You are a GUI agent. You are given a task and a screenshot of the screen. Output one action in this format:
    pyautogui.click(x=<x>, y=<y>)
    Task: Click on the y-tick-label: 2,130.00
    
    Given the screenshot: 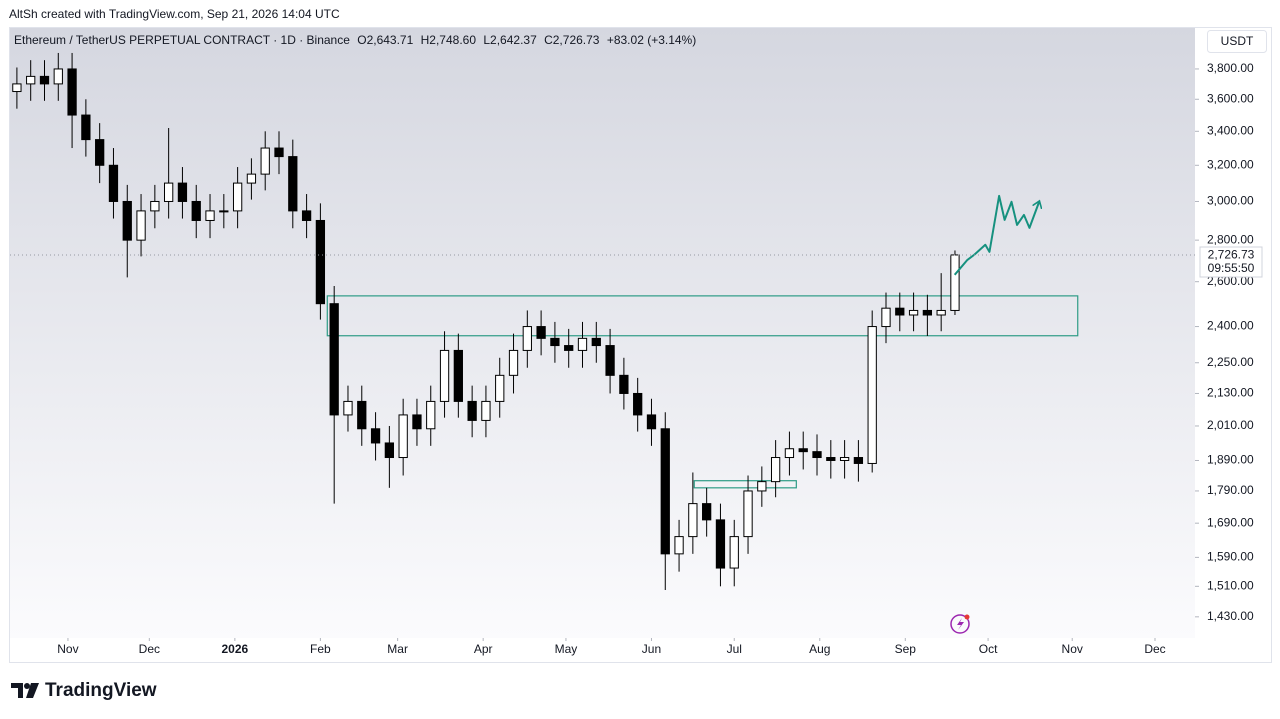 What is the action you would take?
    pyautogui.click(x=1230, y=393)
    